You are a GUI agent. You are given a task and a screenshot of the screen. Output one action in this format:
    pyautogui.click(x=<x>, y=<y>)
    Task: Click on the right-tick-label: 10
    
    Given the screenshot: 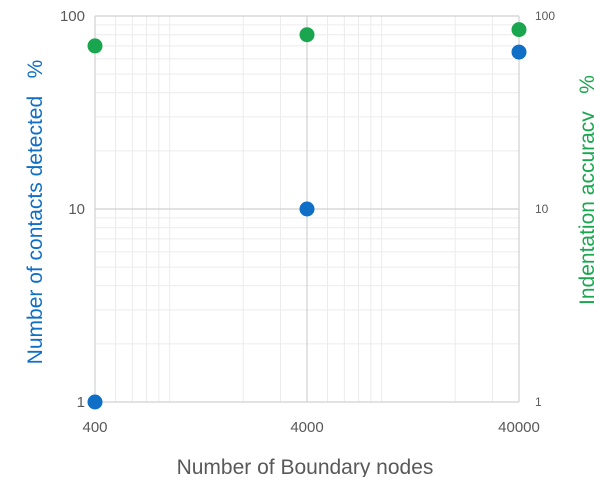 What is the action you would take?
    pyautogui.click(x=542, y=209)
    